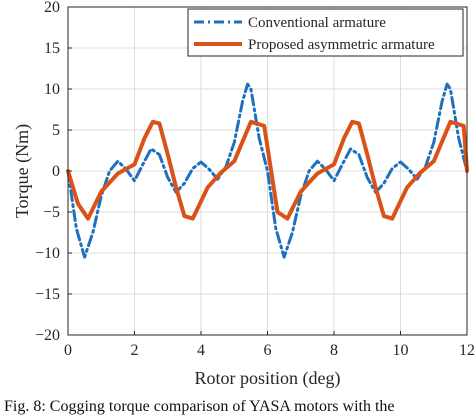  I want to click on x-tick-label: 10, so click(401, 350).